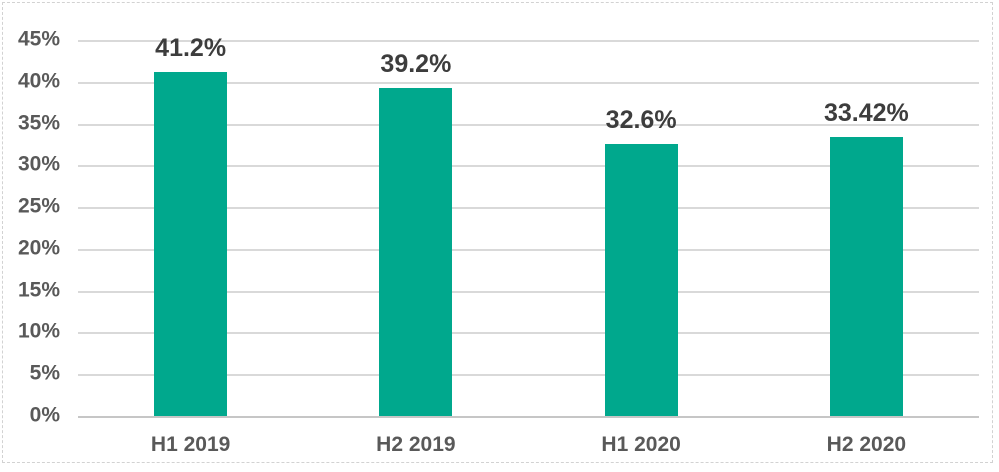  What do you see at coordinates (44, 415) in the screenshot?
I see `y-axis-tick-label: 0%` at bounding box center [44, 415].